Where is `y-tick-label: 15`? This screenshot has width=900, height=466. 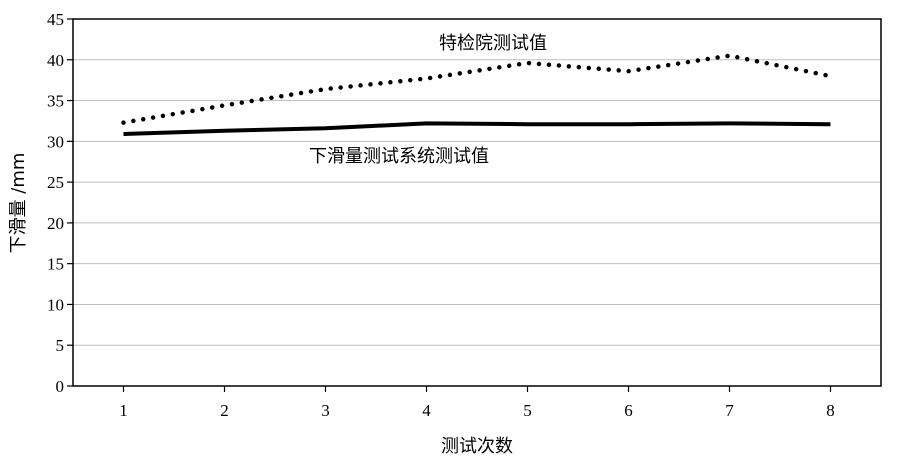
y-tick-label: 15 is located at coordinates (55, 264).